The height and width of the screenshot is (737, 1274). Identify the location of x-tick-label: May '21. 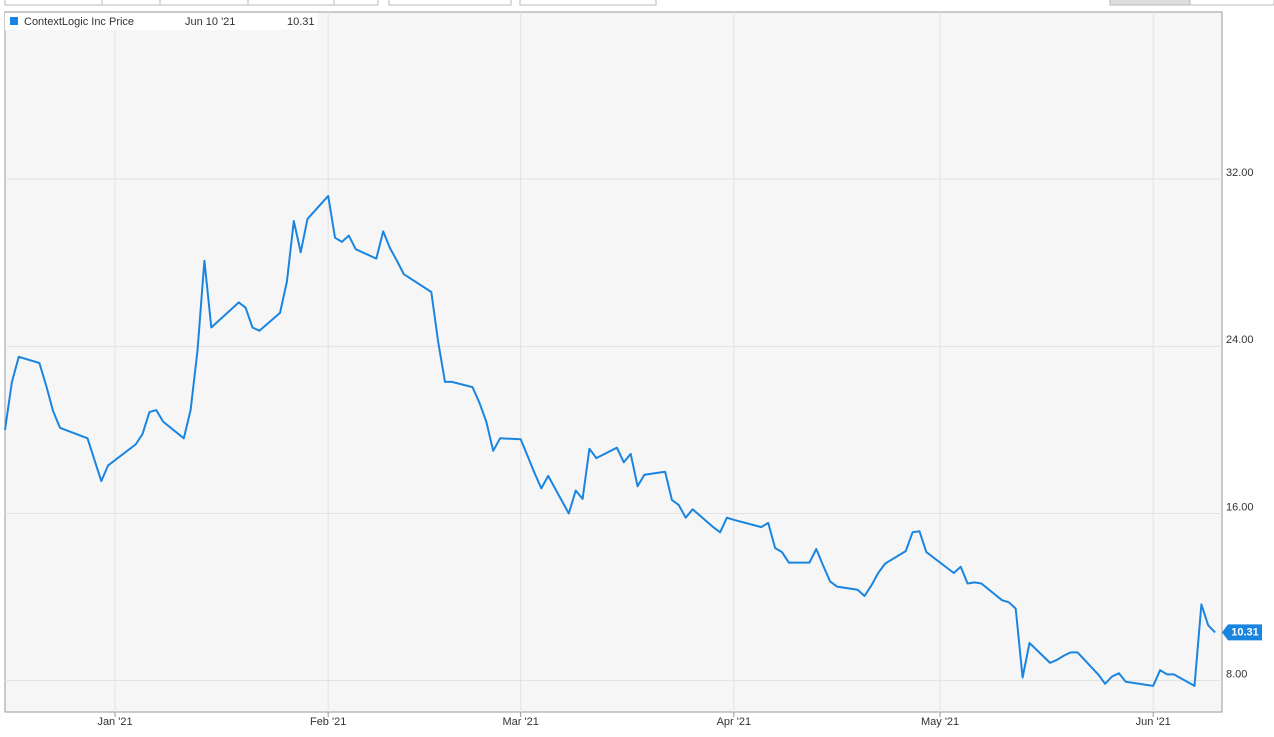
(940, 722).